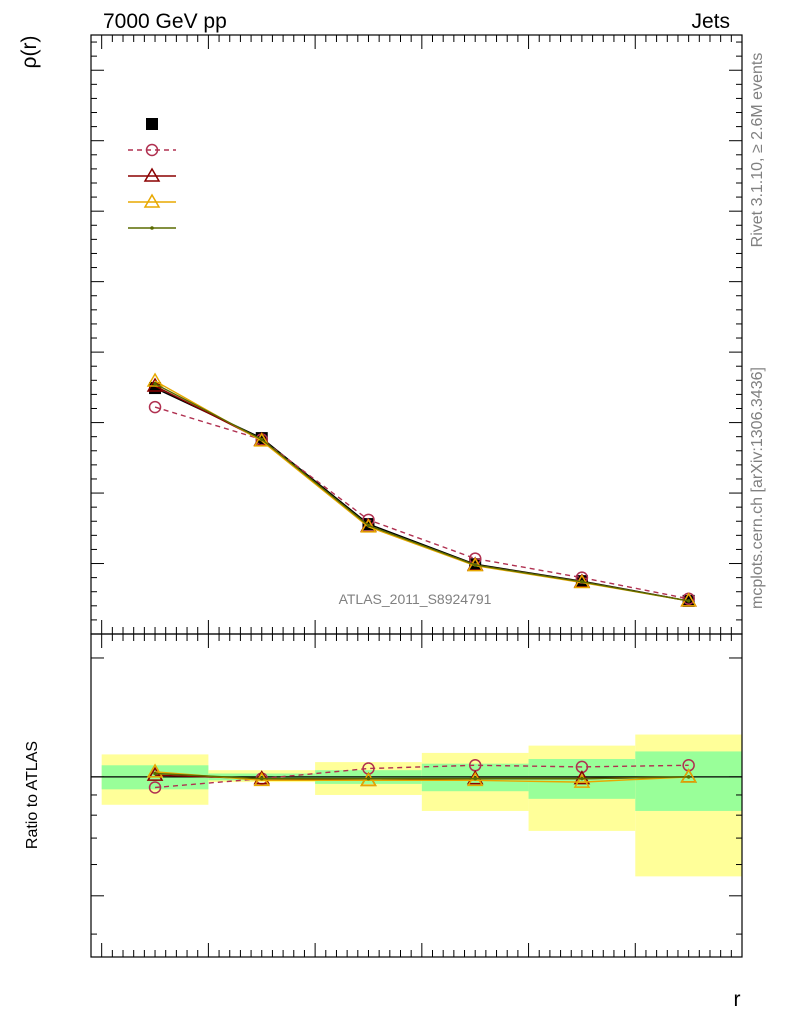 This screenshot has width=786, height=1024. What do you see at coordinates (165, 21) in the screenshot?
I see `header-left: 7000 GeV pp` at bounding box center [165, 21].